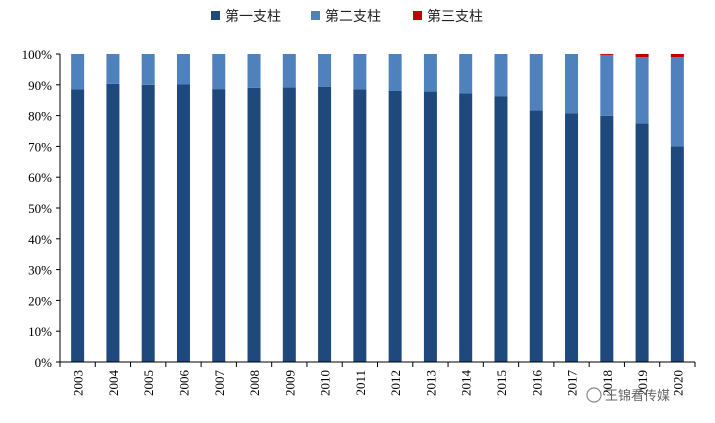 The width and height of the screenshot is (715, 423). What do you see at coordinates (501, 383) in the screenshot?
I see `x-tick-label: 2015` at bounding box center [501, 383].